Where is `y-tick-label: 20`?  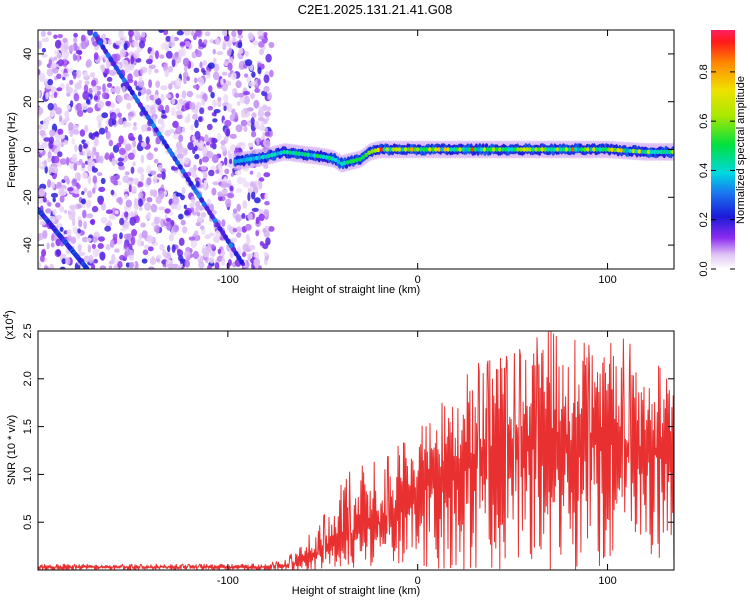
y-tick-label: 20 is located at coordinates (28, 102).